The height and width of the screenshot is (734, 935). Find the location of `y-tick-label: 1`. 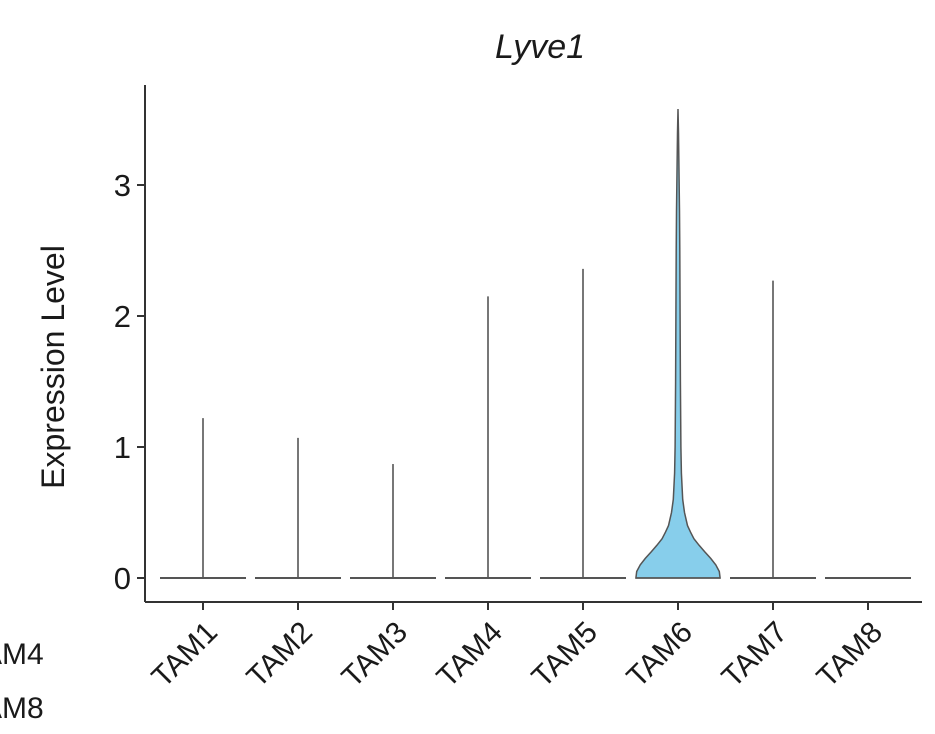

y-tick-label: 1 is located at coordinates (122, 447).